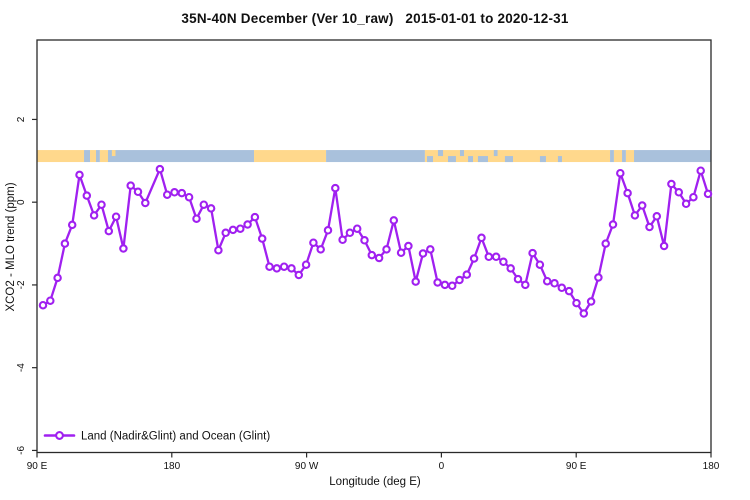 This screenshot has height=500, width=750. I want to click on y-tick-label: 0, so click(21, 202).